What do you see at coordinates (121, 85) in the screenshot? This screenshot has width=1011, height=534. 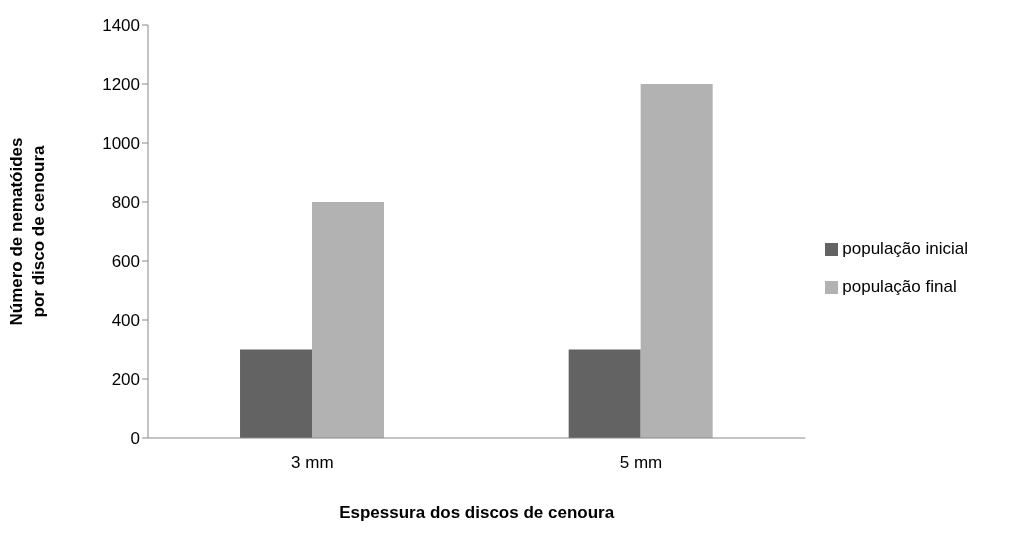 I see `y-tick-label: 1200` at bounding box center [121, 85].